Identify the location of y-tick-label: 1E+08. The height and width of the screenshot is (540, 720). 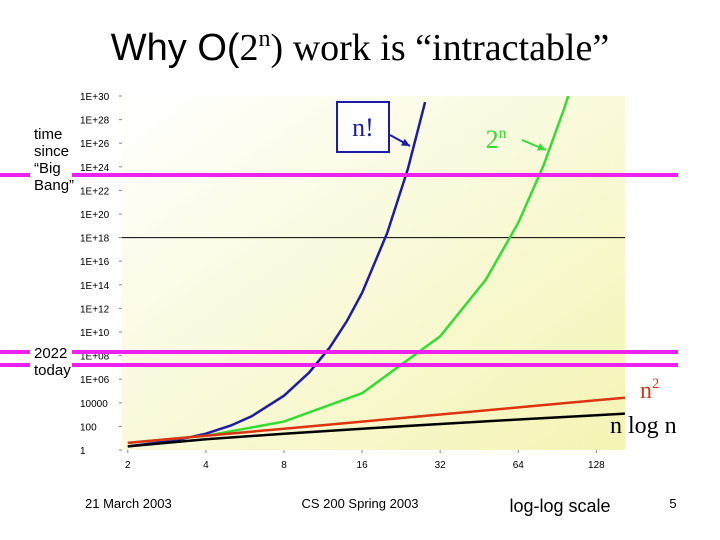
(95, 357).